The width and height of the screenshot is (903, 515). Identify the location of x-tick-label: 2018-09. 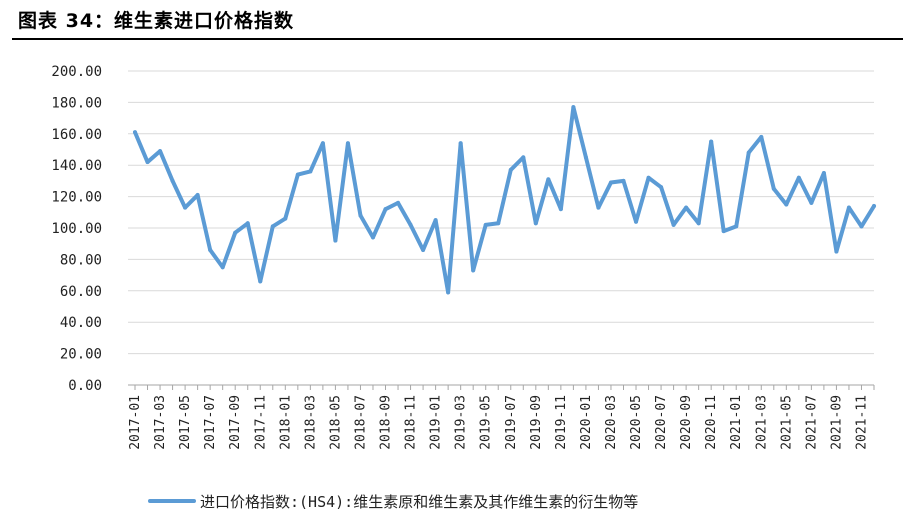
(386, 422).